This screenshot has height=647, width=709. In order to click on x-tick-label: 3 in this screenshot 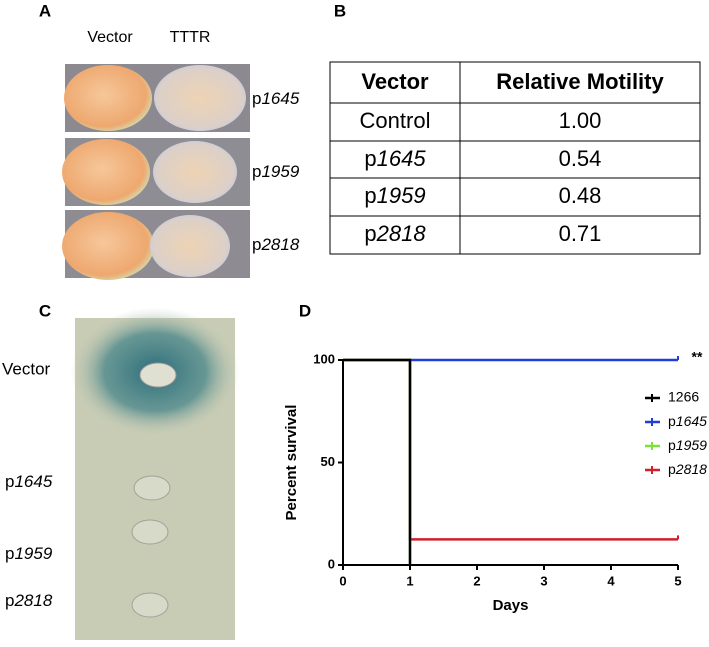, I will do `click(543, 580)`.